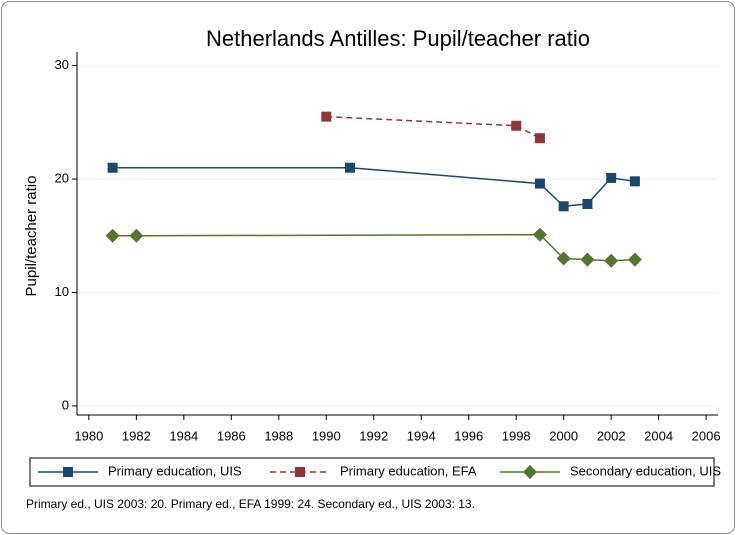 Image resolution: width=736 pixels, height=535 pixels. What do you see at coordinates (136, 435) in the screenshot?
I see `x-tick-label: 1982` at bounding box center [136, 435].